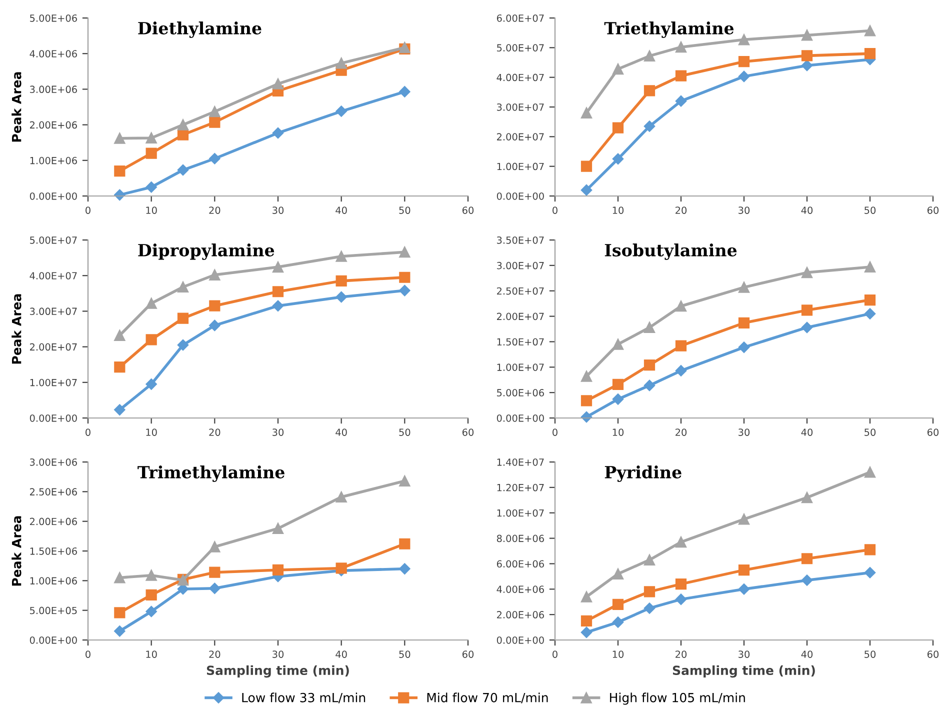  Describe the element at coordinates (520, 240) in the screenshot. I see `y-tick-label: 3.50E+07` at that location.